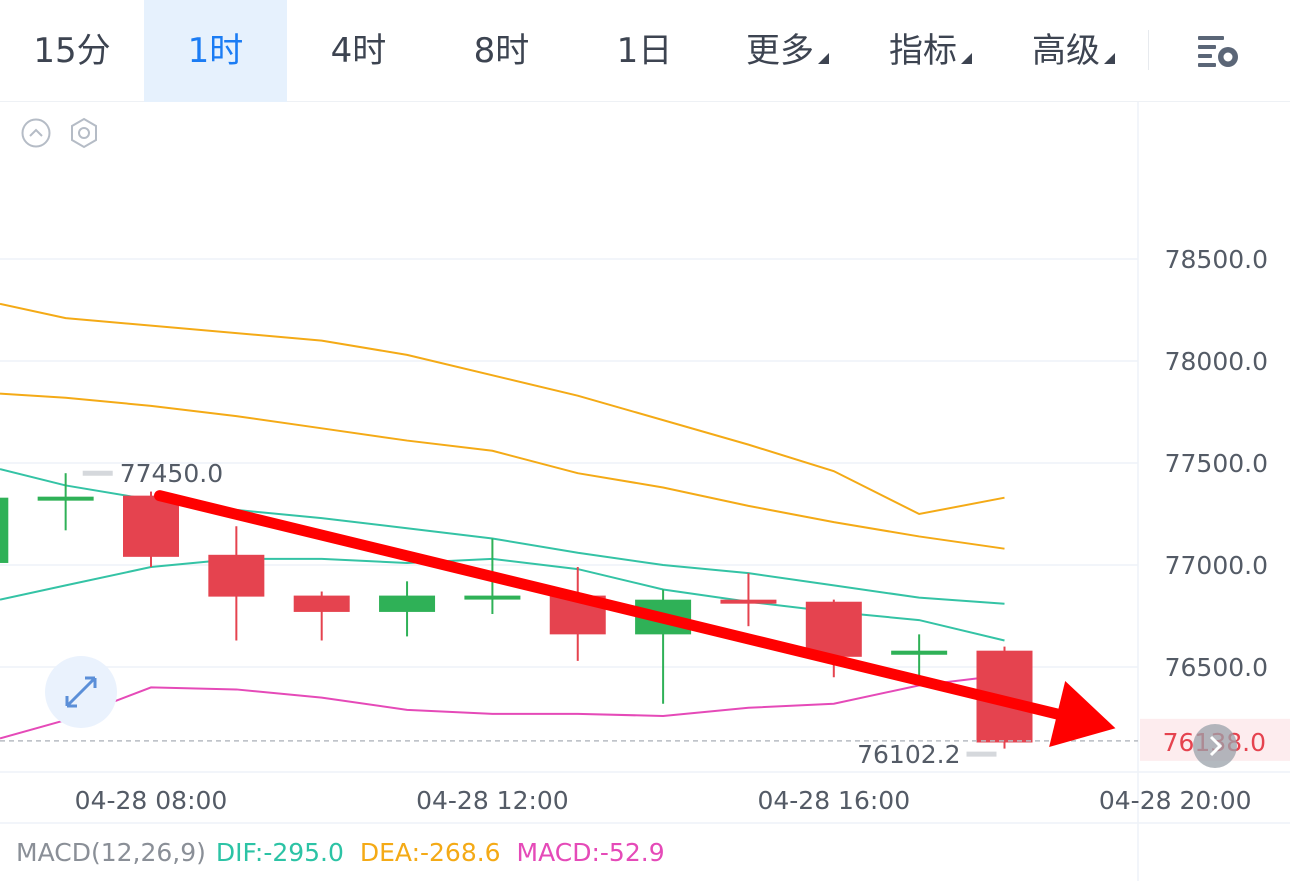 Image resolution: width=1290 pixels, height=881 pixels. What do you see at coordinates (908, 754) in the screenshot?
I see `low-marker-label: 76102.2` at bounding box center [908, 754].